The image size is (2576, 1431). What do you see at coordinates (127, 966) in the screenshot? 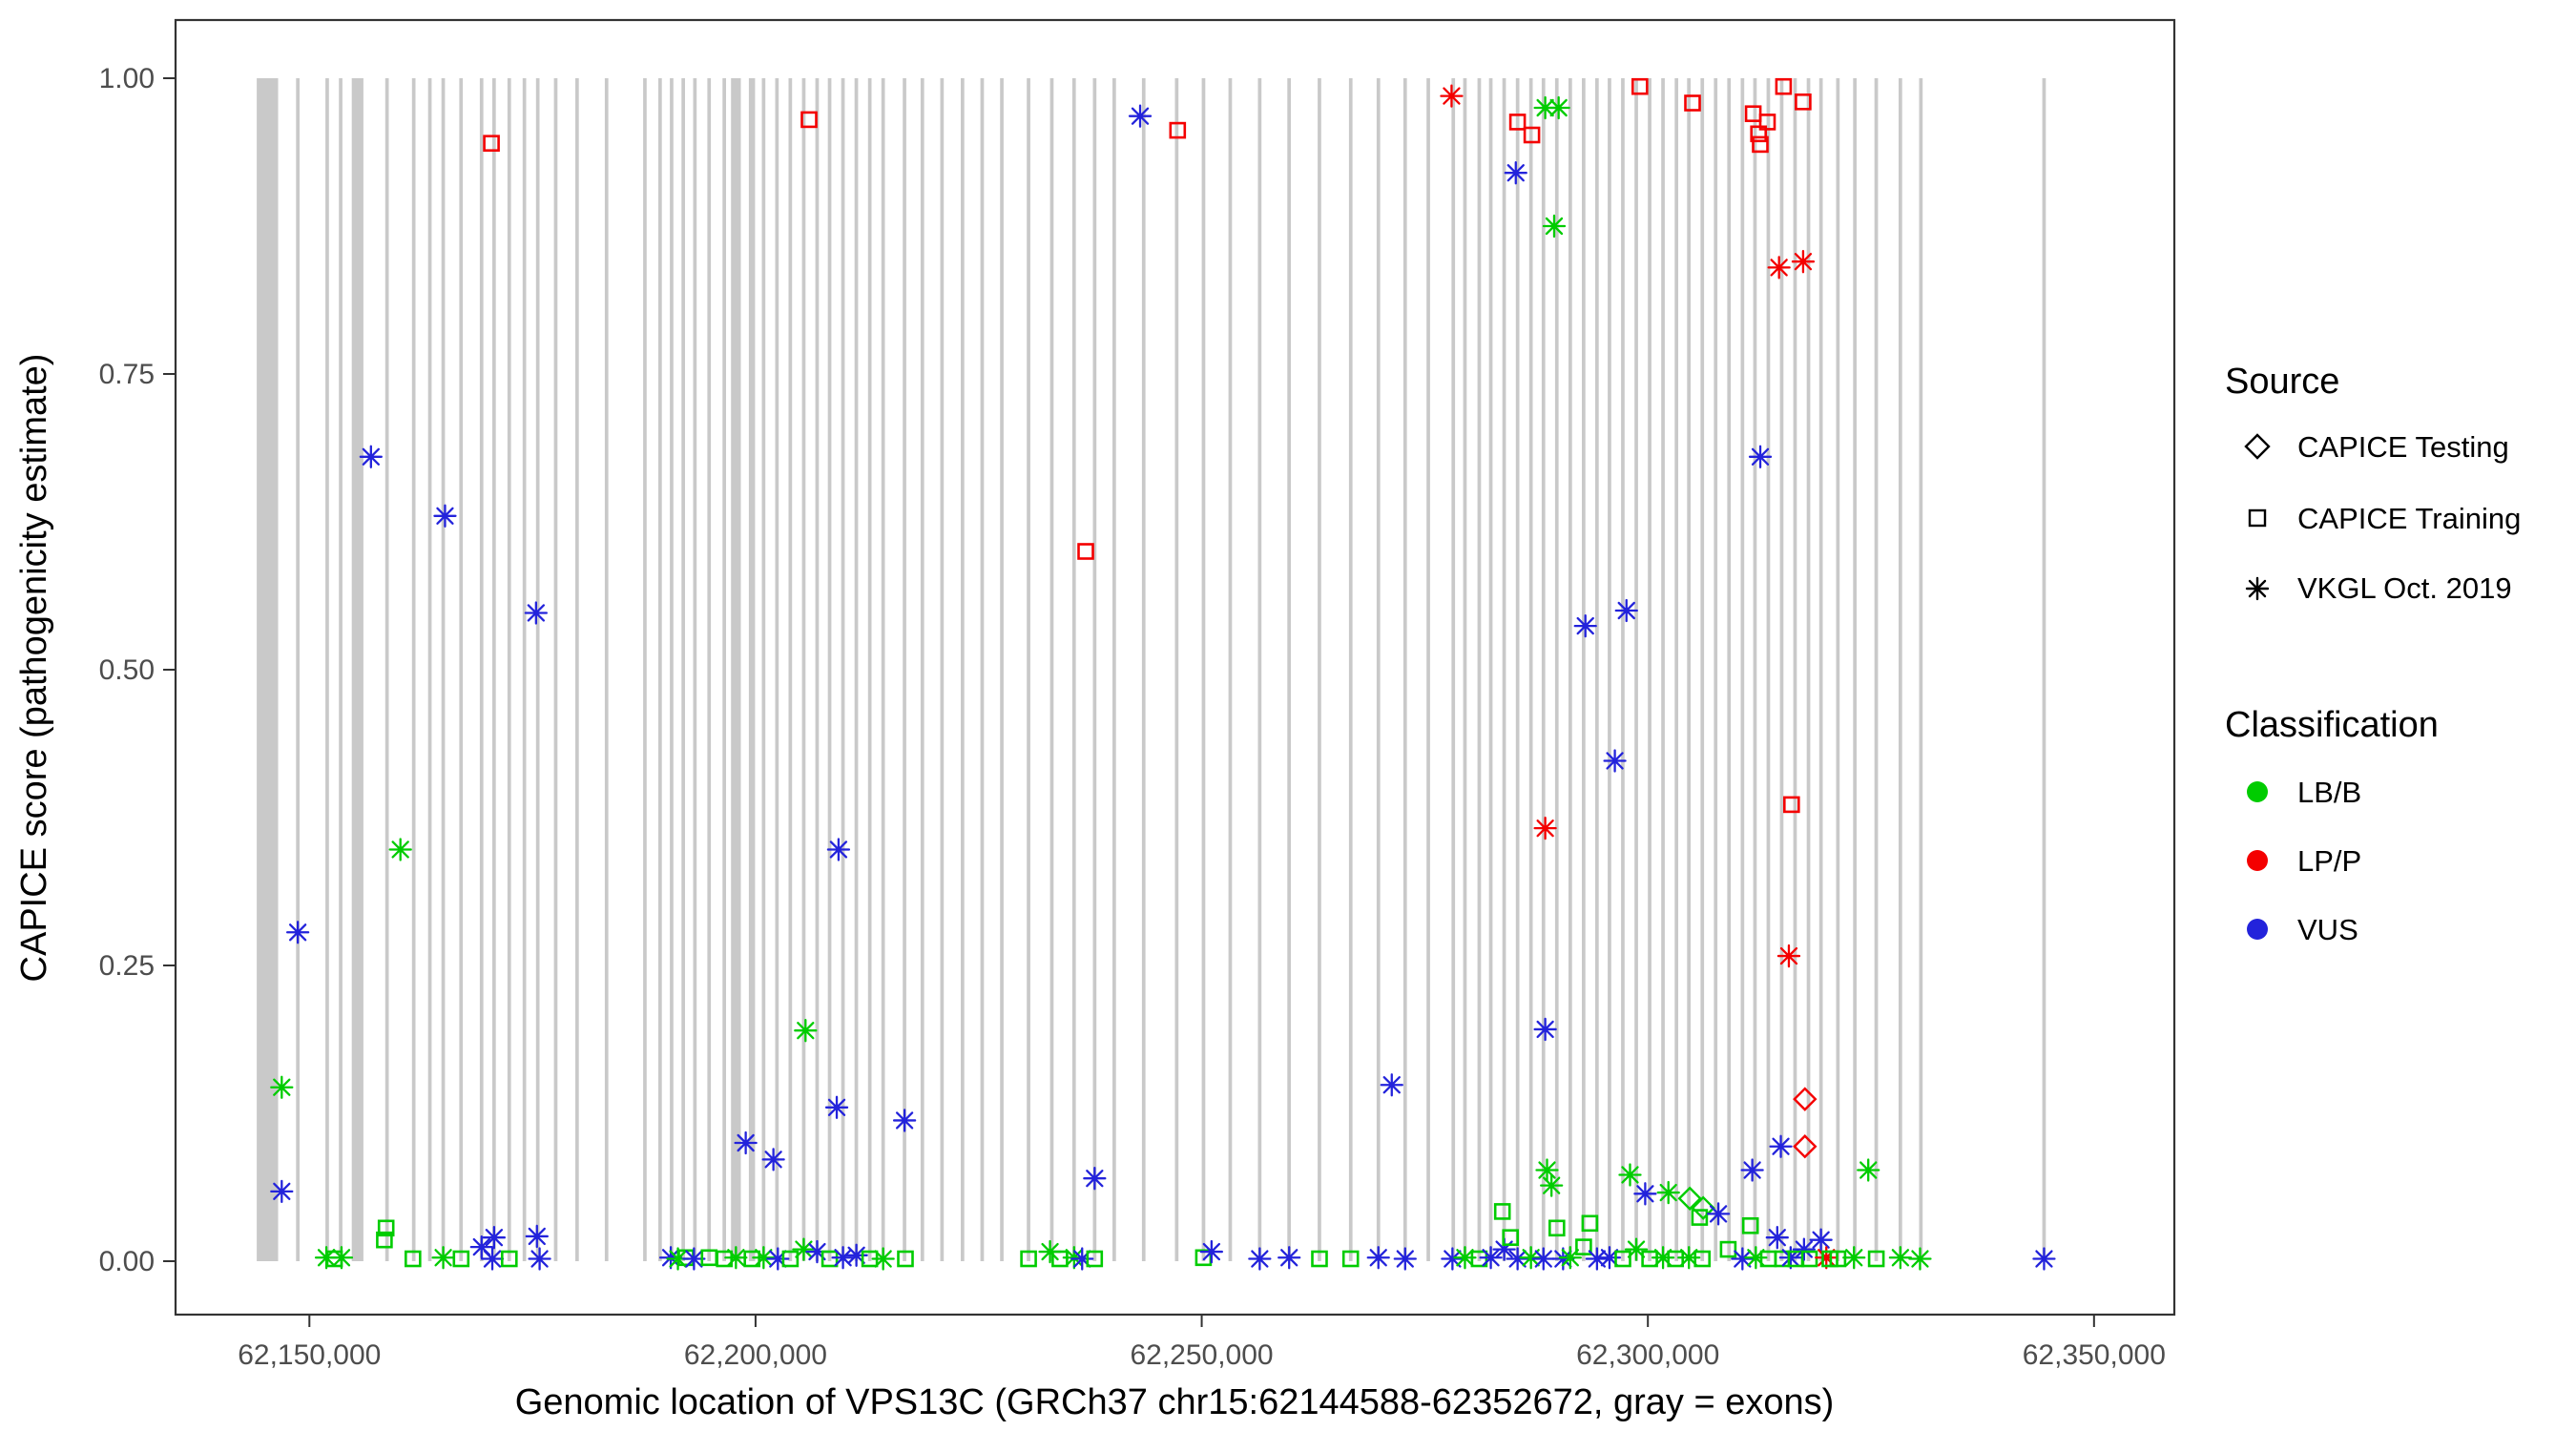
I see `y-tick-label: 0.25` at bounding box center [127, 966].